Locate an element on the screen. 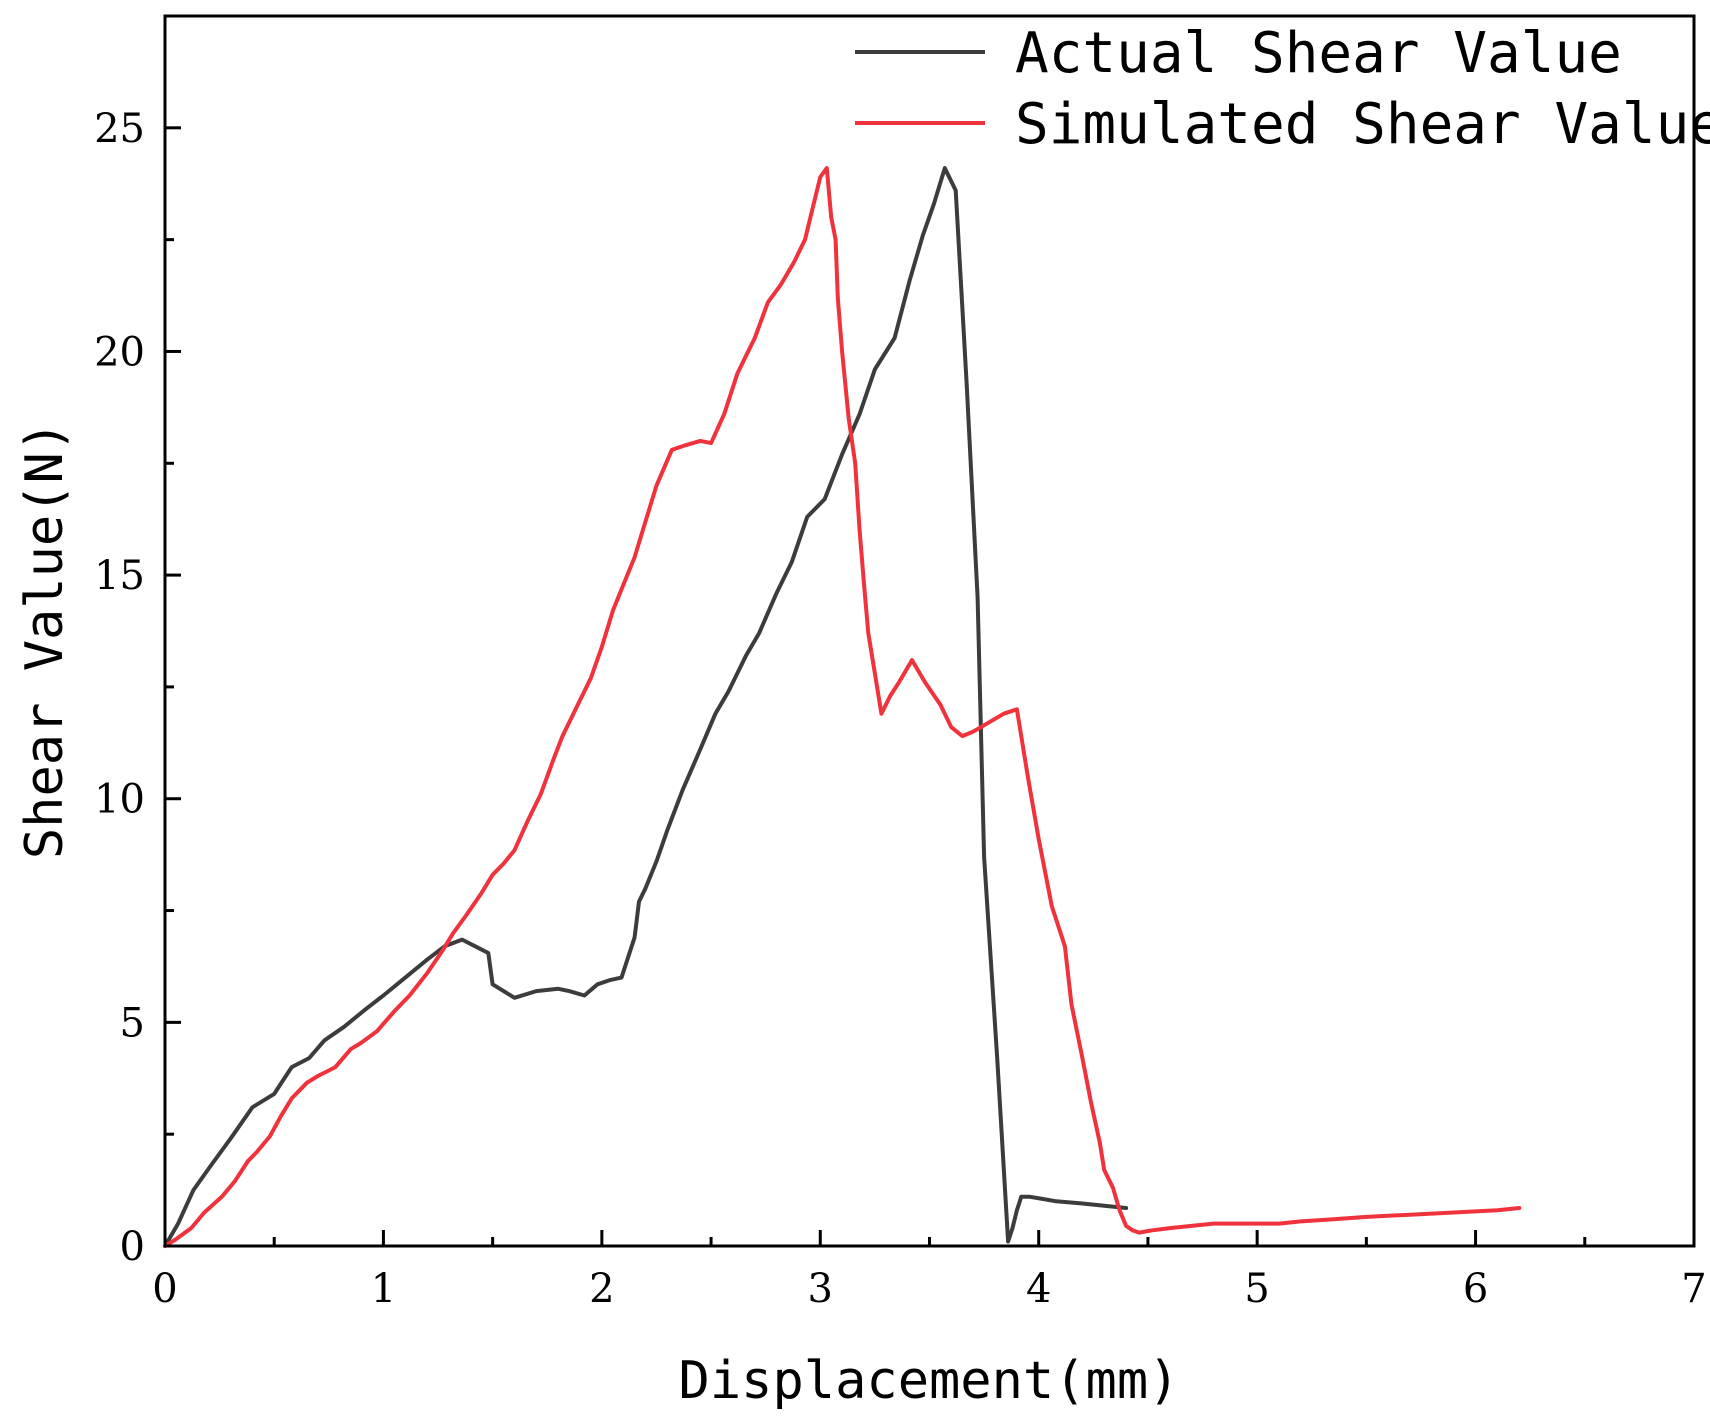 Image resolution: width=1710 pixels, height=1420 pixels. y-tick-label: 15 is located at coordinates (119, 576).